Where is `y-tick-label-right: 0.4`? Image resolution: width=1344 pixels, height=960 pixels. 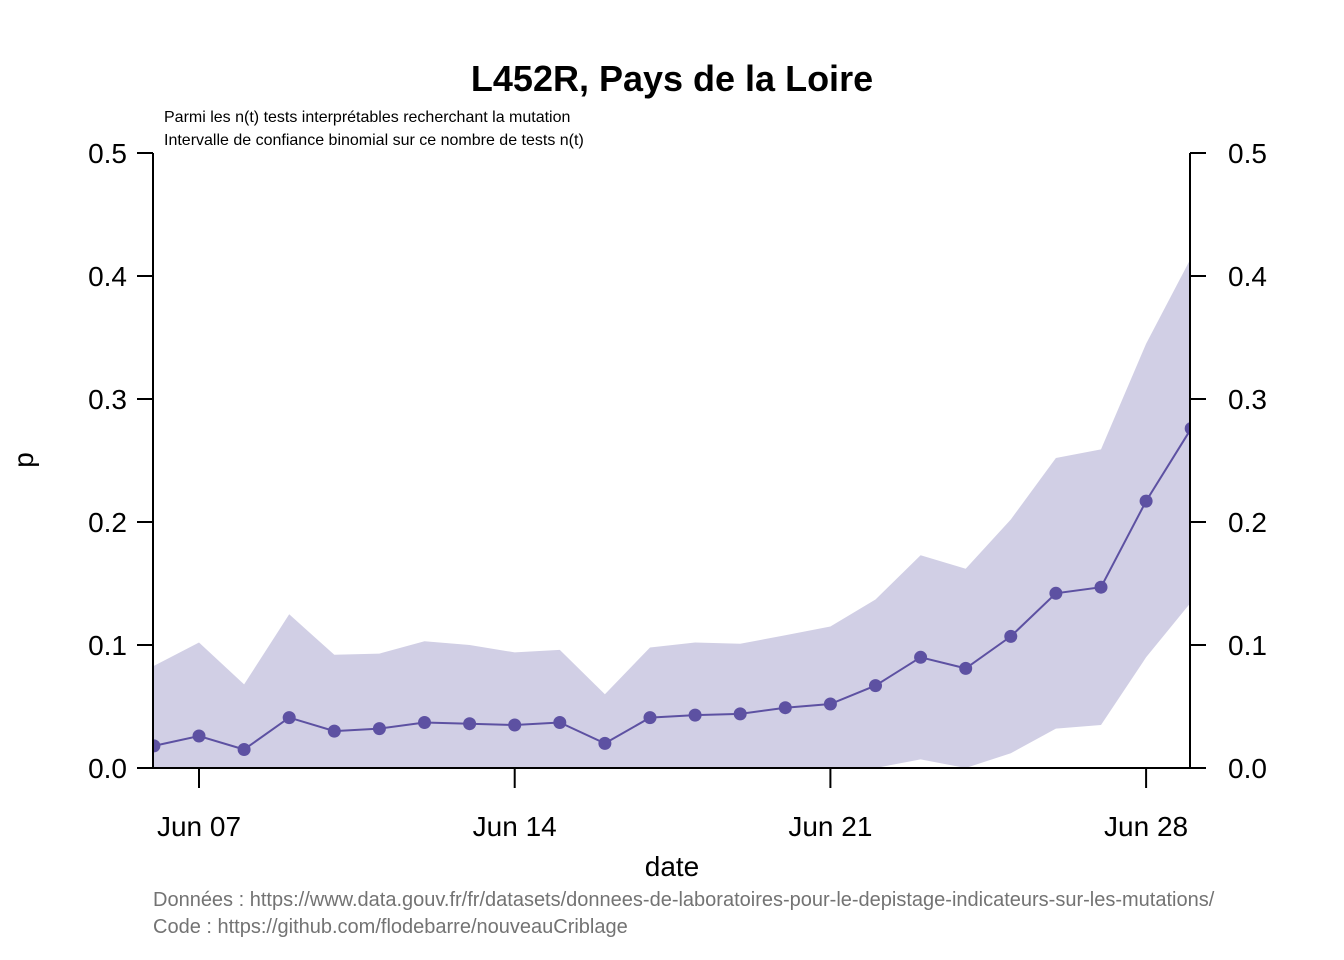
y-tick-label-right: 0.4 is located at coordinates (1247, 276).